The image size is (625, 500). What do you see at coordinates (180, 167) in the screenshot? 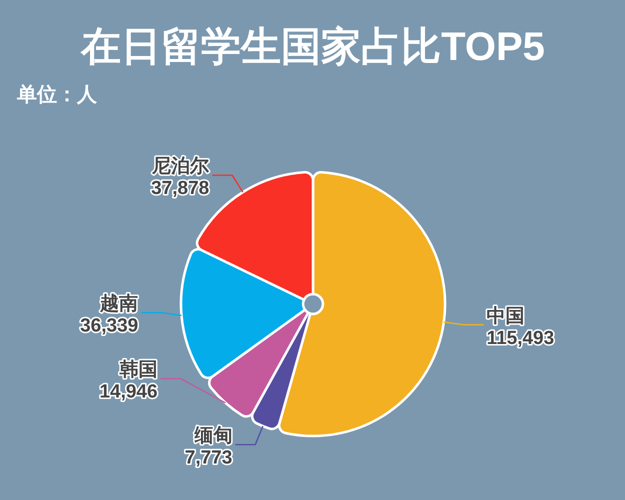
I see `slice-label: 尼泊尔` at bounding box center [180, 167].